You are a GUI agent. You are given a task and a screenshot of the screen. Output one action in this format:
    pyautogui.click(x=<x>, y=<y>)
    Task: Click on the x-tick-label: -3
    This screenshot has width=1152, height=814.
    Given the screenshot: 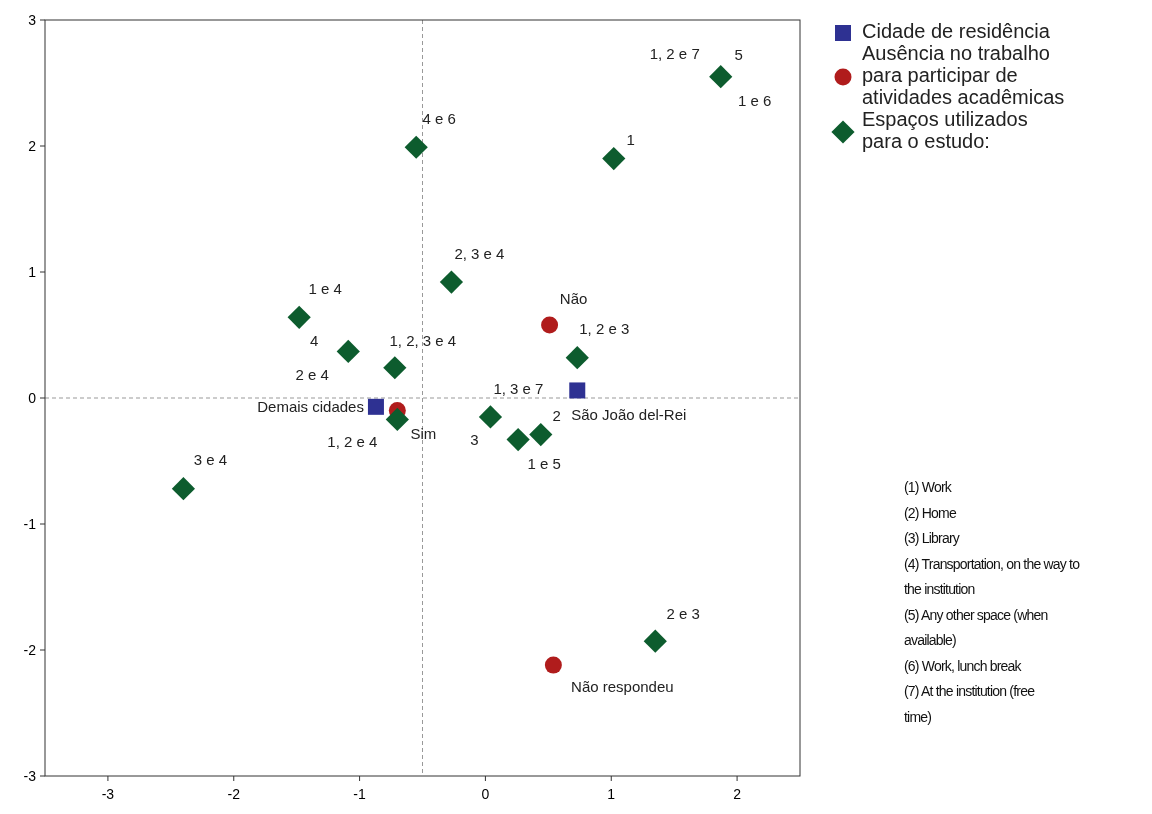 What is the action you would take?
    pyautogui.click(x=108, y=794)
    